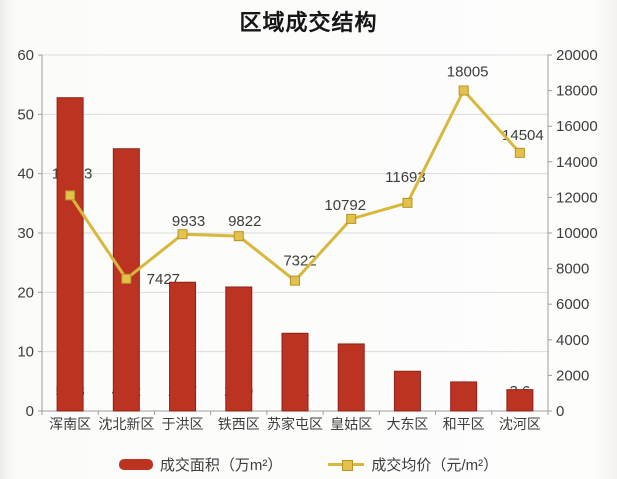  What do you see at coordinates (25, 292) in the screenshot?
I see `left-axis-tick-label: 20` at bounding box center [25, 292].